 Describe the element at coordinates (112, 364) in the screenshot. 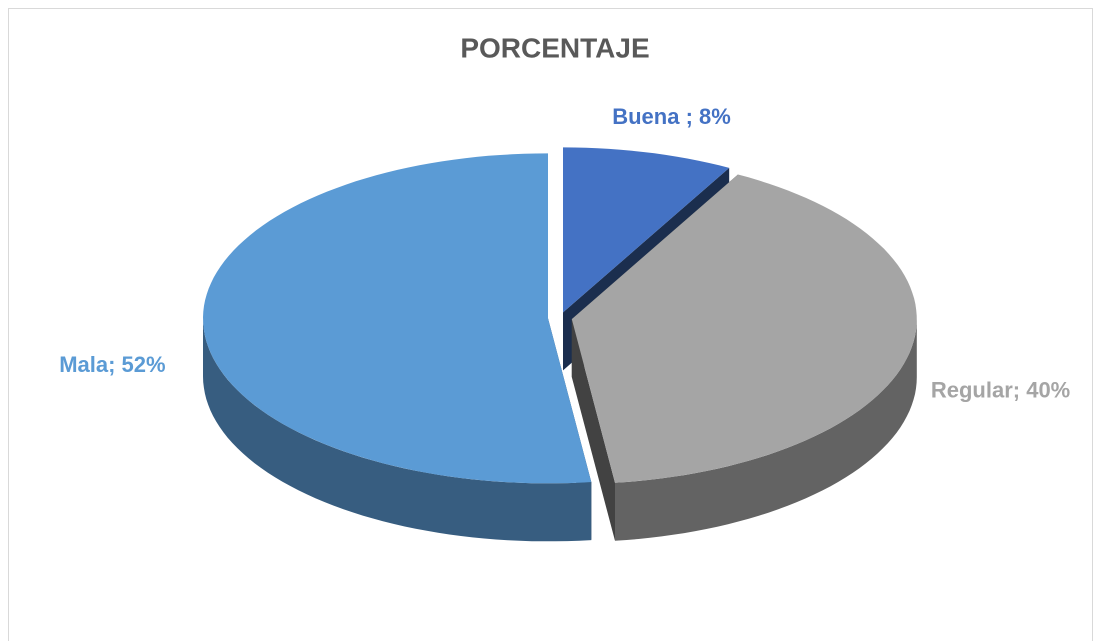

I see `data-label: Mala; 52%` at that location.